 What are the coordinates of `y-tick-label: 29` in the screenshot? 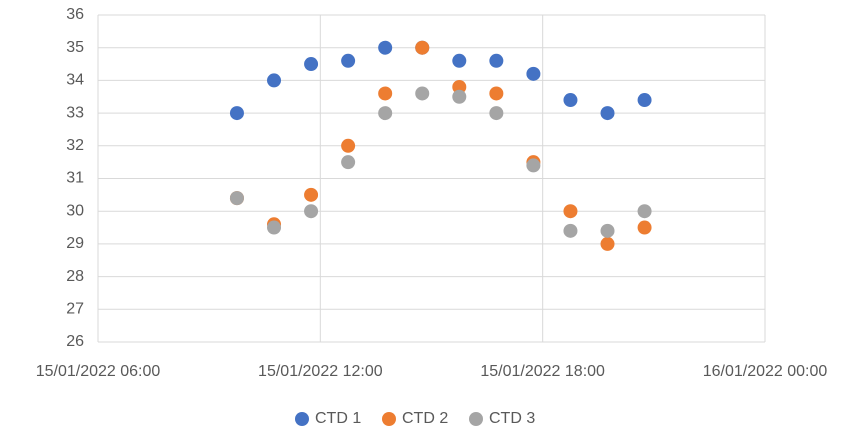 It's located at (75, 243).